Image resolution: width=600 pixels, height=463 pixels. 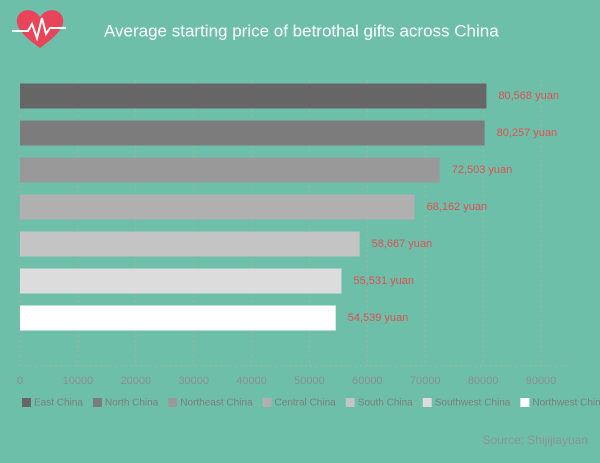 What do you see at coordinates (425, 381) in the screenshot?
I see `x-tick-label: 70000` at bounding box center [425, 381].